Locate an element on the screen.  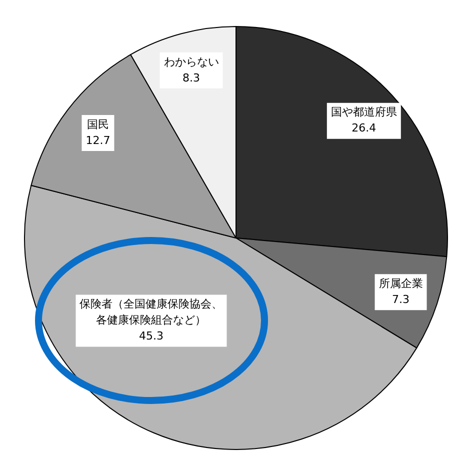
slice-label: わからない is located at coordinates (191, 61).